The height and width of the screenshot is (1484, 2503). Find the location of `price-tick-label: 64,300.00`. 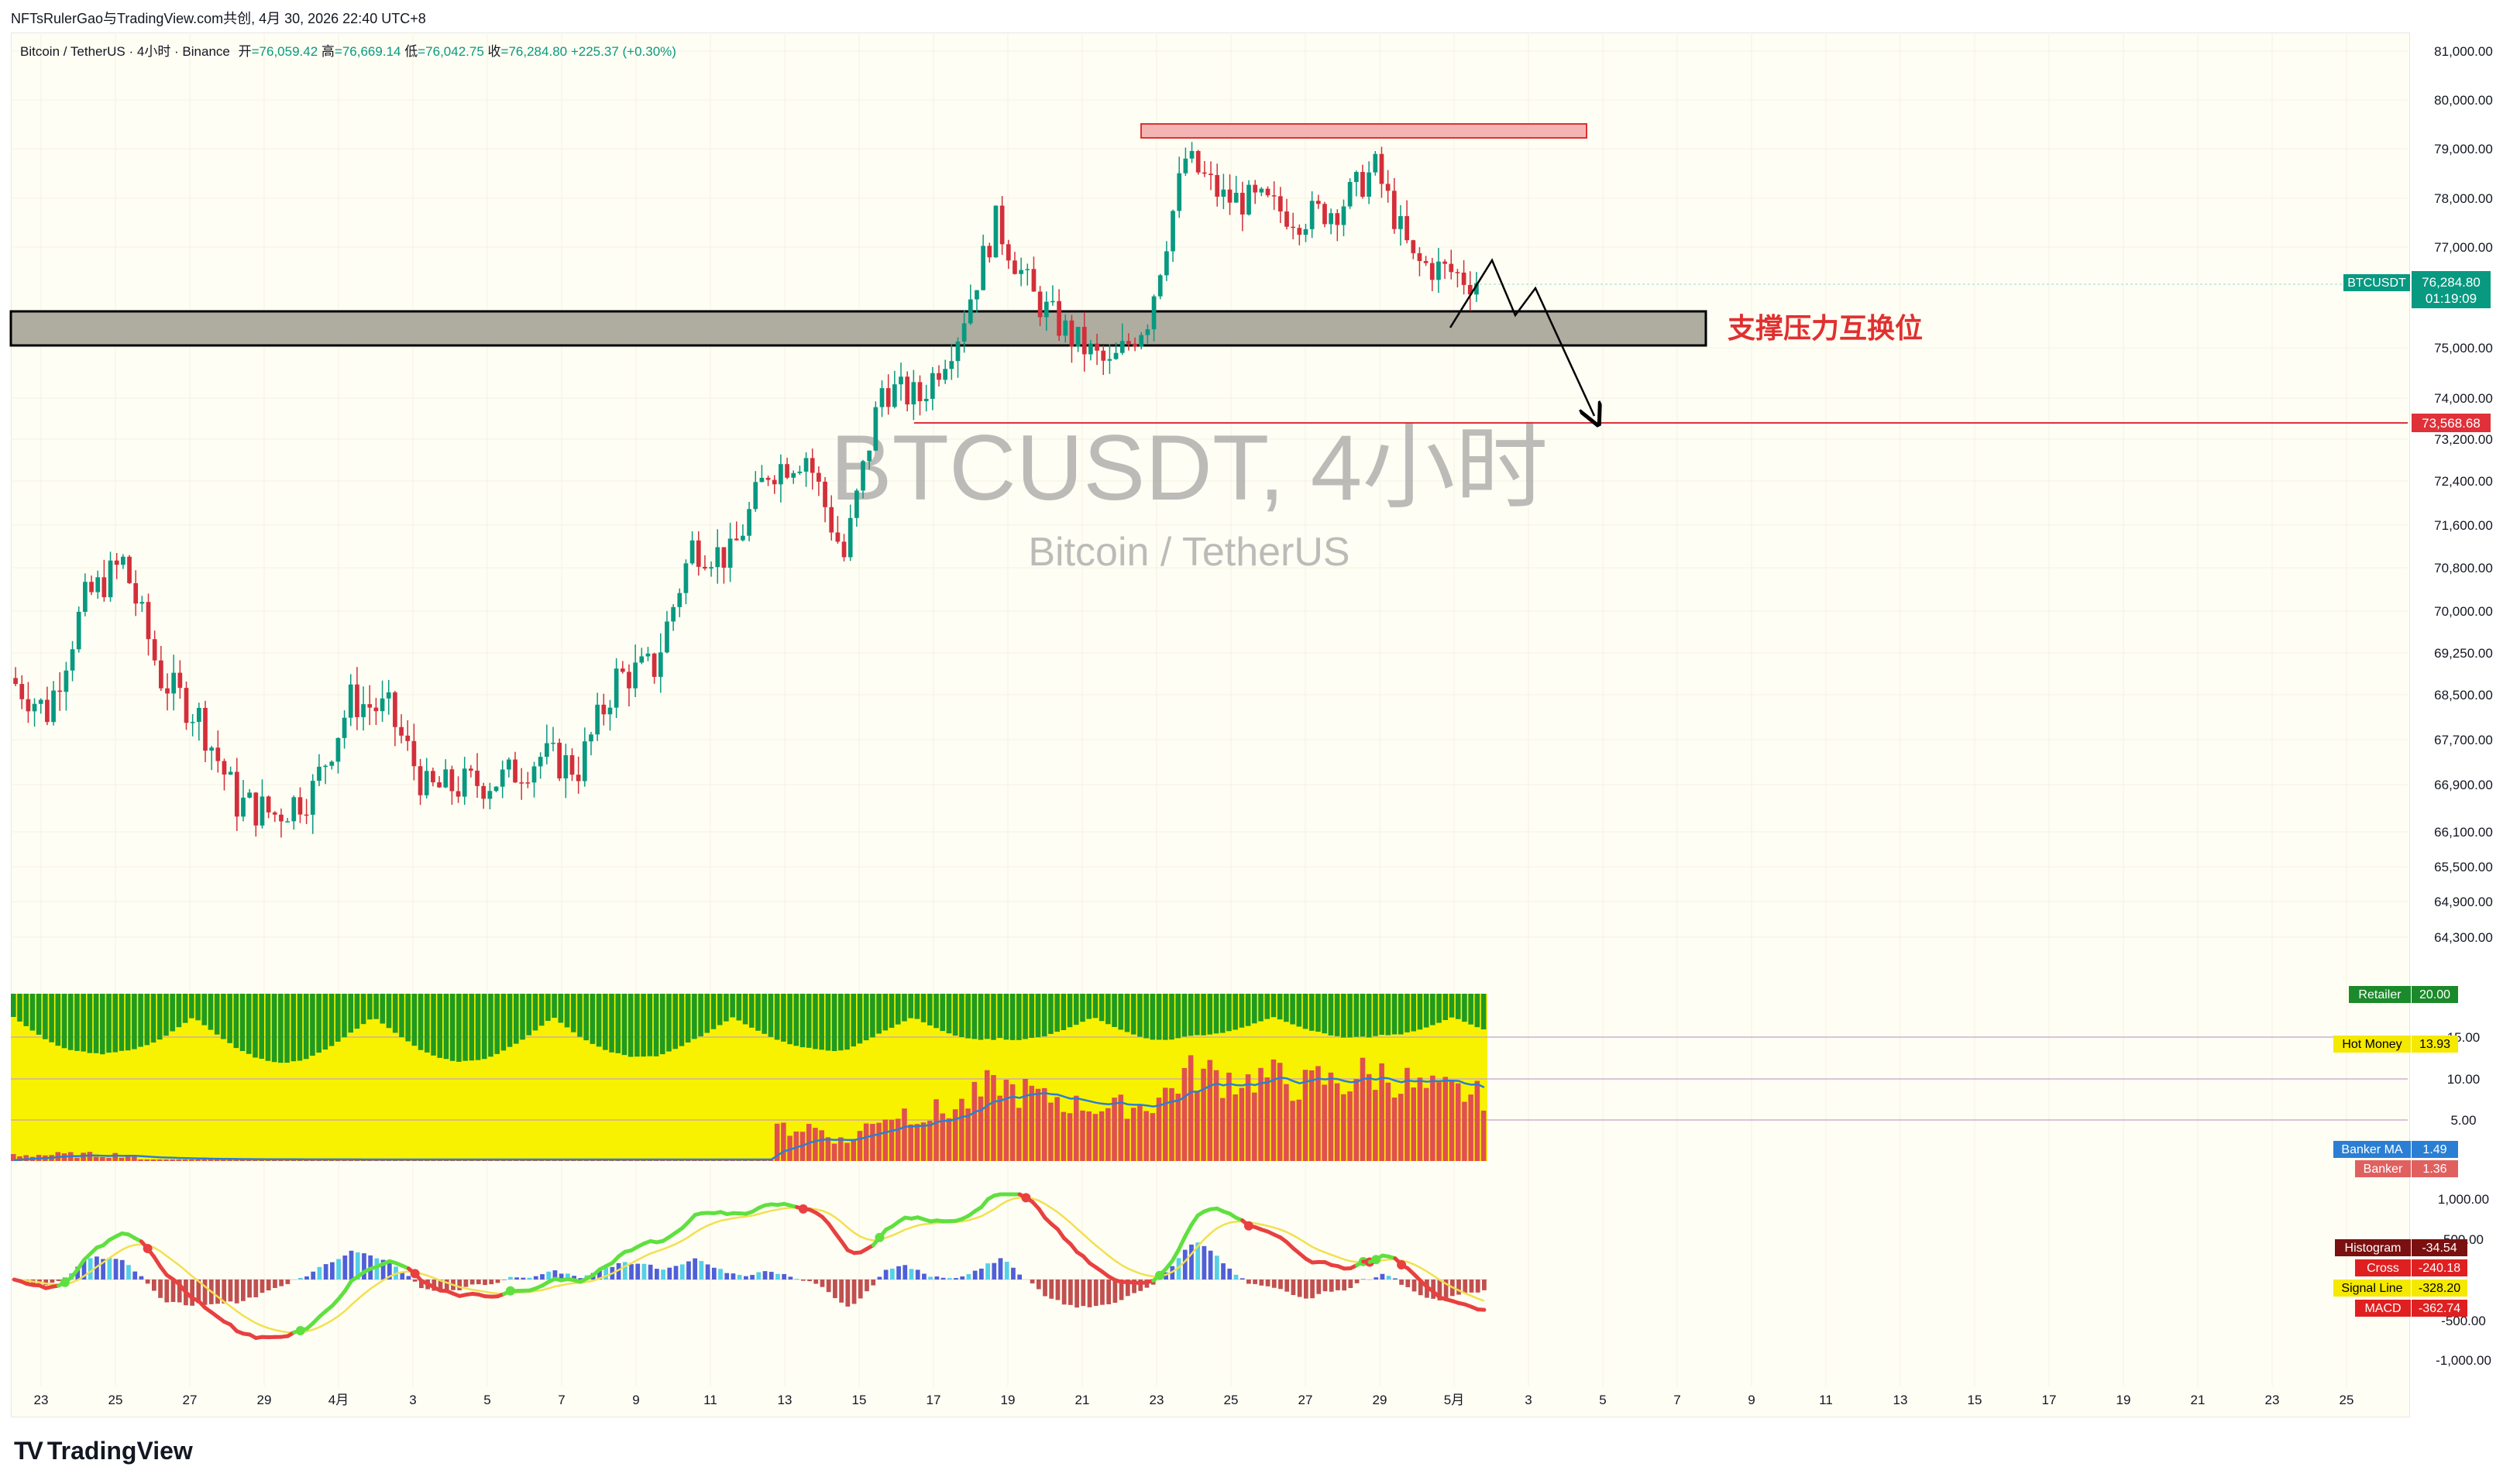

price-tick-label: 64,300.00 is located at coordinates (2463, 937).